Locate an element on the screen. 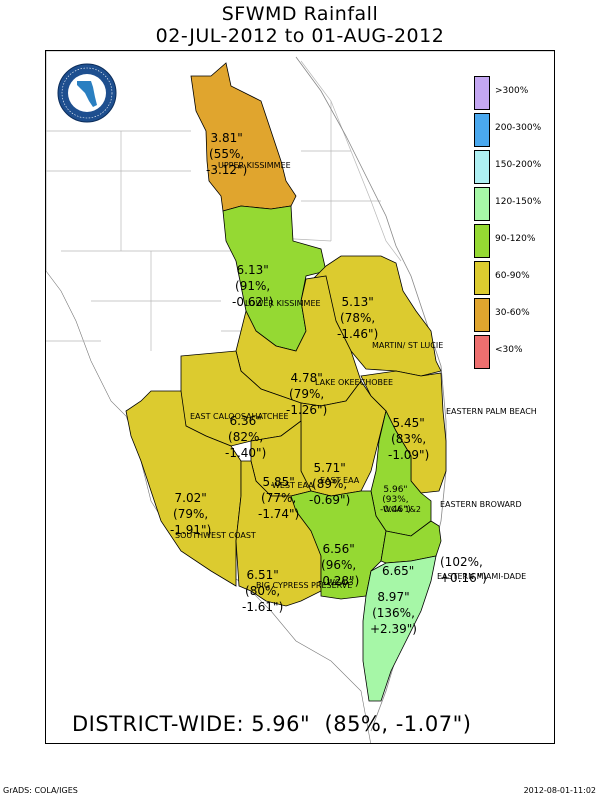 The image size is (600, 800). label-east-caloosahatchee: 6.36" (82%, -1.40") is located at coordinates (246, 437).